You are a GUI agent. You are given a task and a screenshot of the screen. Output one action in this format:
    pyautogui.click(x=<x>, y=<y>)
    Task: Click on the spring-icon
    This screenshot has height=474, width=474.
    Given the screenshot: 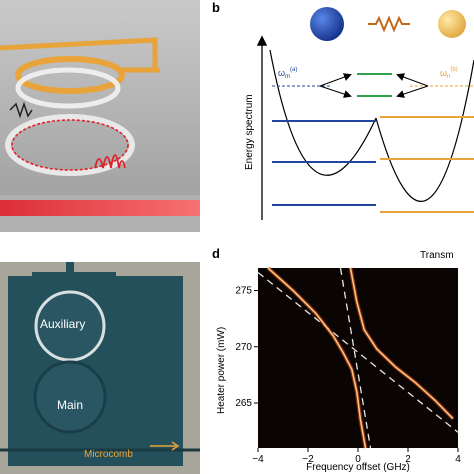 What is the action you would take?
    pyautogui.click(x=389, y=24)
    